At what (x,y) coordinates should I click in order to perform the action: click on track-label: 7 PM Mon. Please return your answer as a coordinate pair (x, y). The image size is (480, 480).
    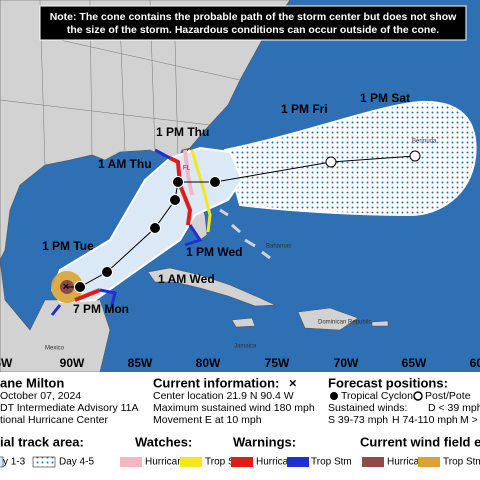
    Looking at the image, I should click on (101, 309).